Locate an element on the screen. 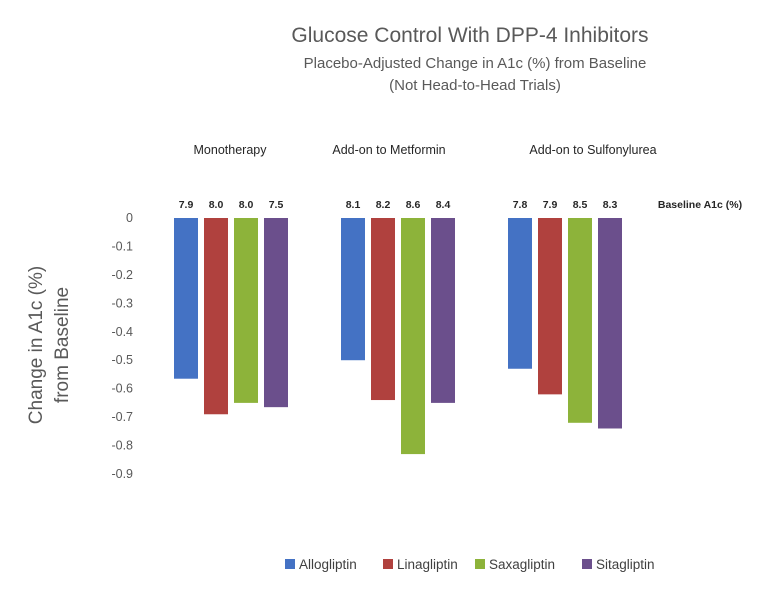  y-tick-label: -0.4 is located at coordinates (122, 332).